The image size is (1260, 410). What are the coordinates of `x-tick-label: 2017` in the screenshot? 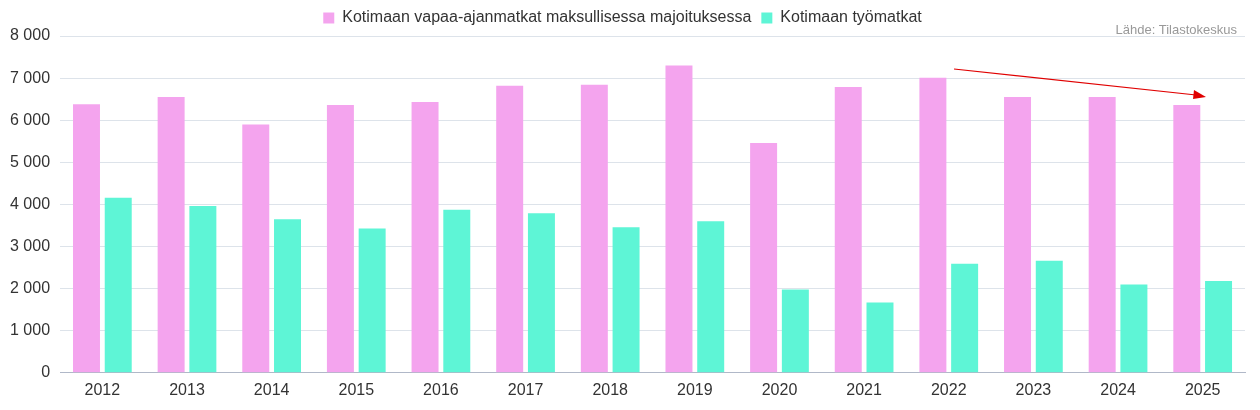 It's located at (525, 389).